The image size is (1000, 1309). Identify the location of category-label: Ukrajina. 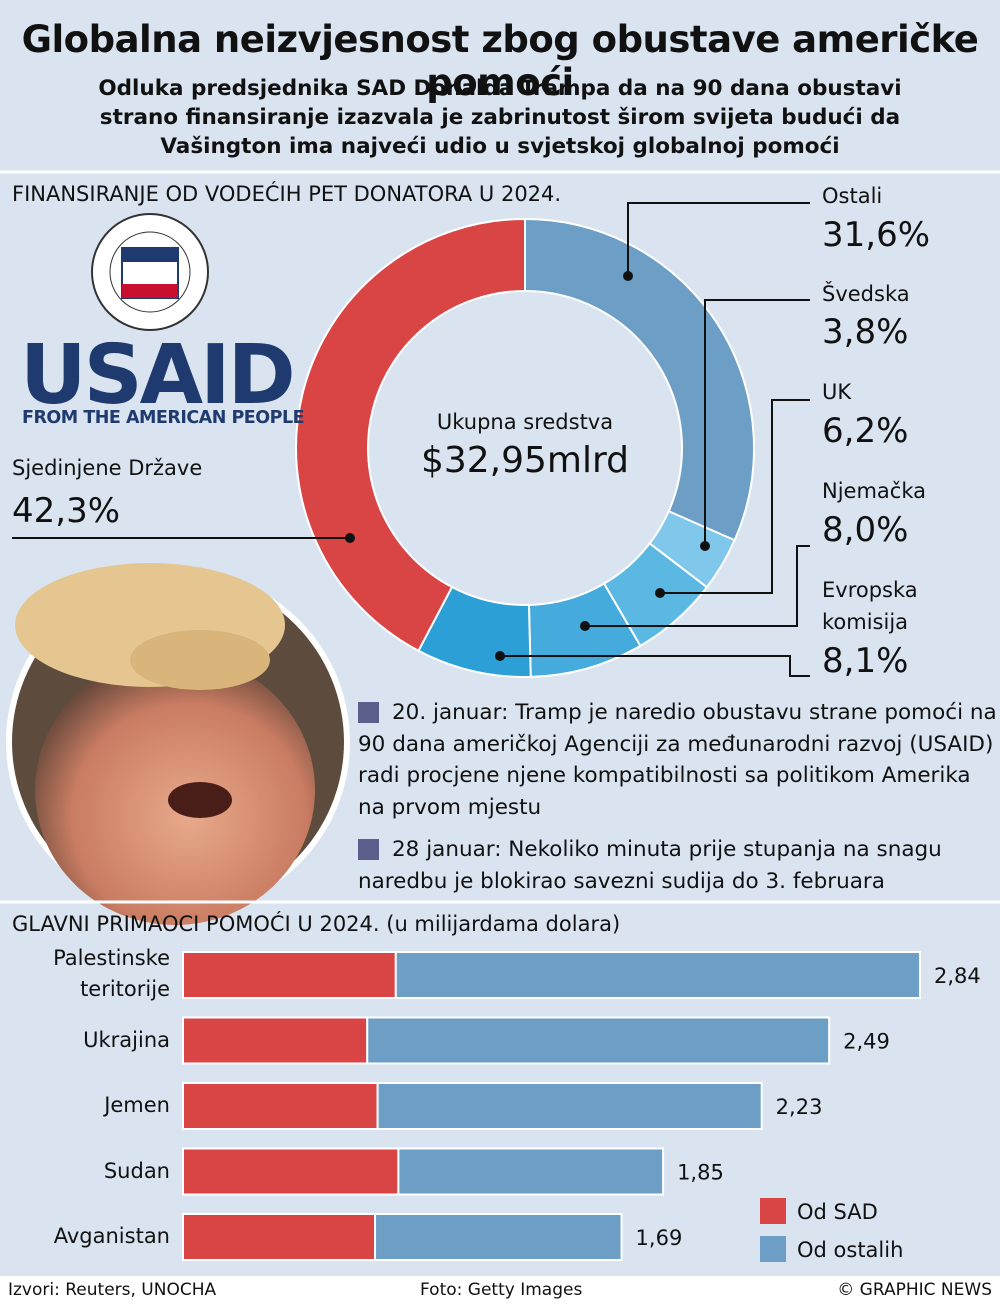
(126, 1039).